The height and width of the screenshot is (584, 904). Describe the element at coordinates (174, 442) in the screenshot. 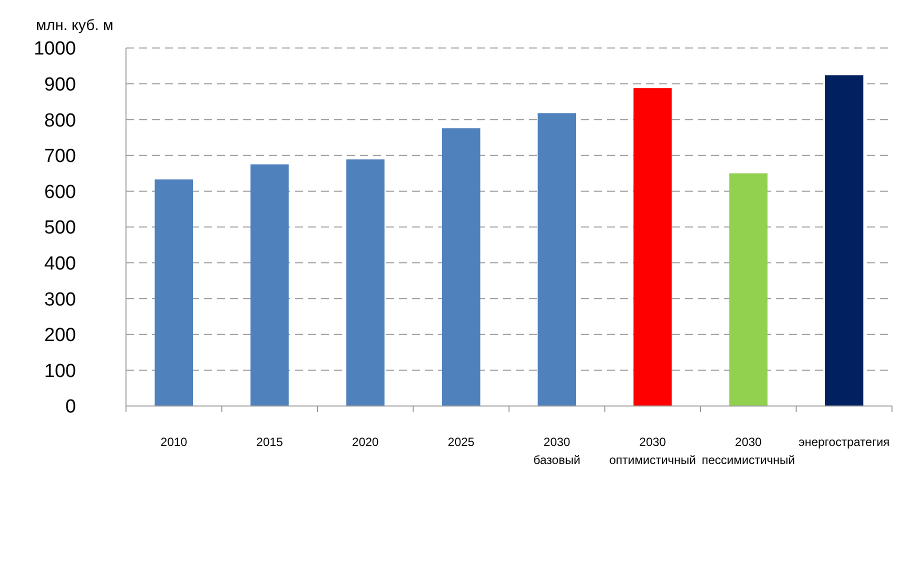

I see `x-tick-label: 2010` at that location.